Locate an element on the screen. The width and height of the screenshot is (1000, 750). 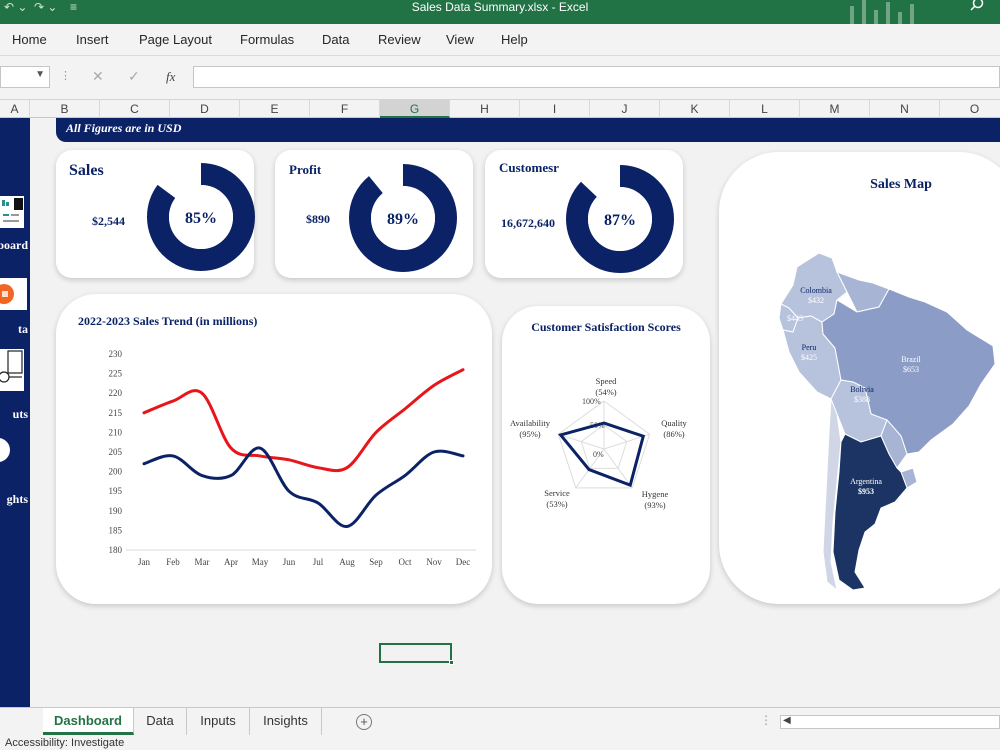
x-tick-label: Dec is located at coordinates (463, 562).